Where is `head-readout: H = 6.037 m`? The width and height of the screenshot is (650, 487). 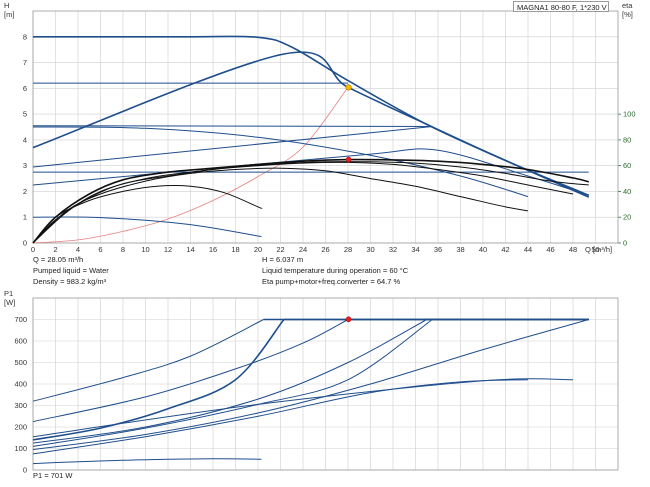
head-readout: H = 6.037 m is located at coordinates (283, 259).